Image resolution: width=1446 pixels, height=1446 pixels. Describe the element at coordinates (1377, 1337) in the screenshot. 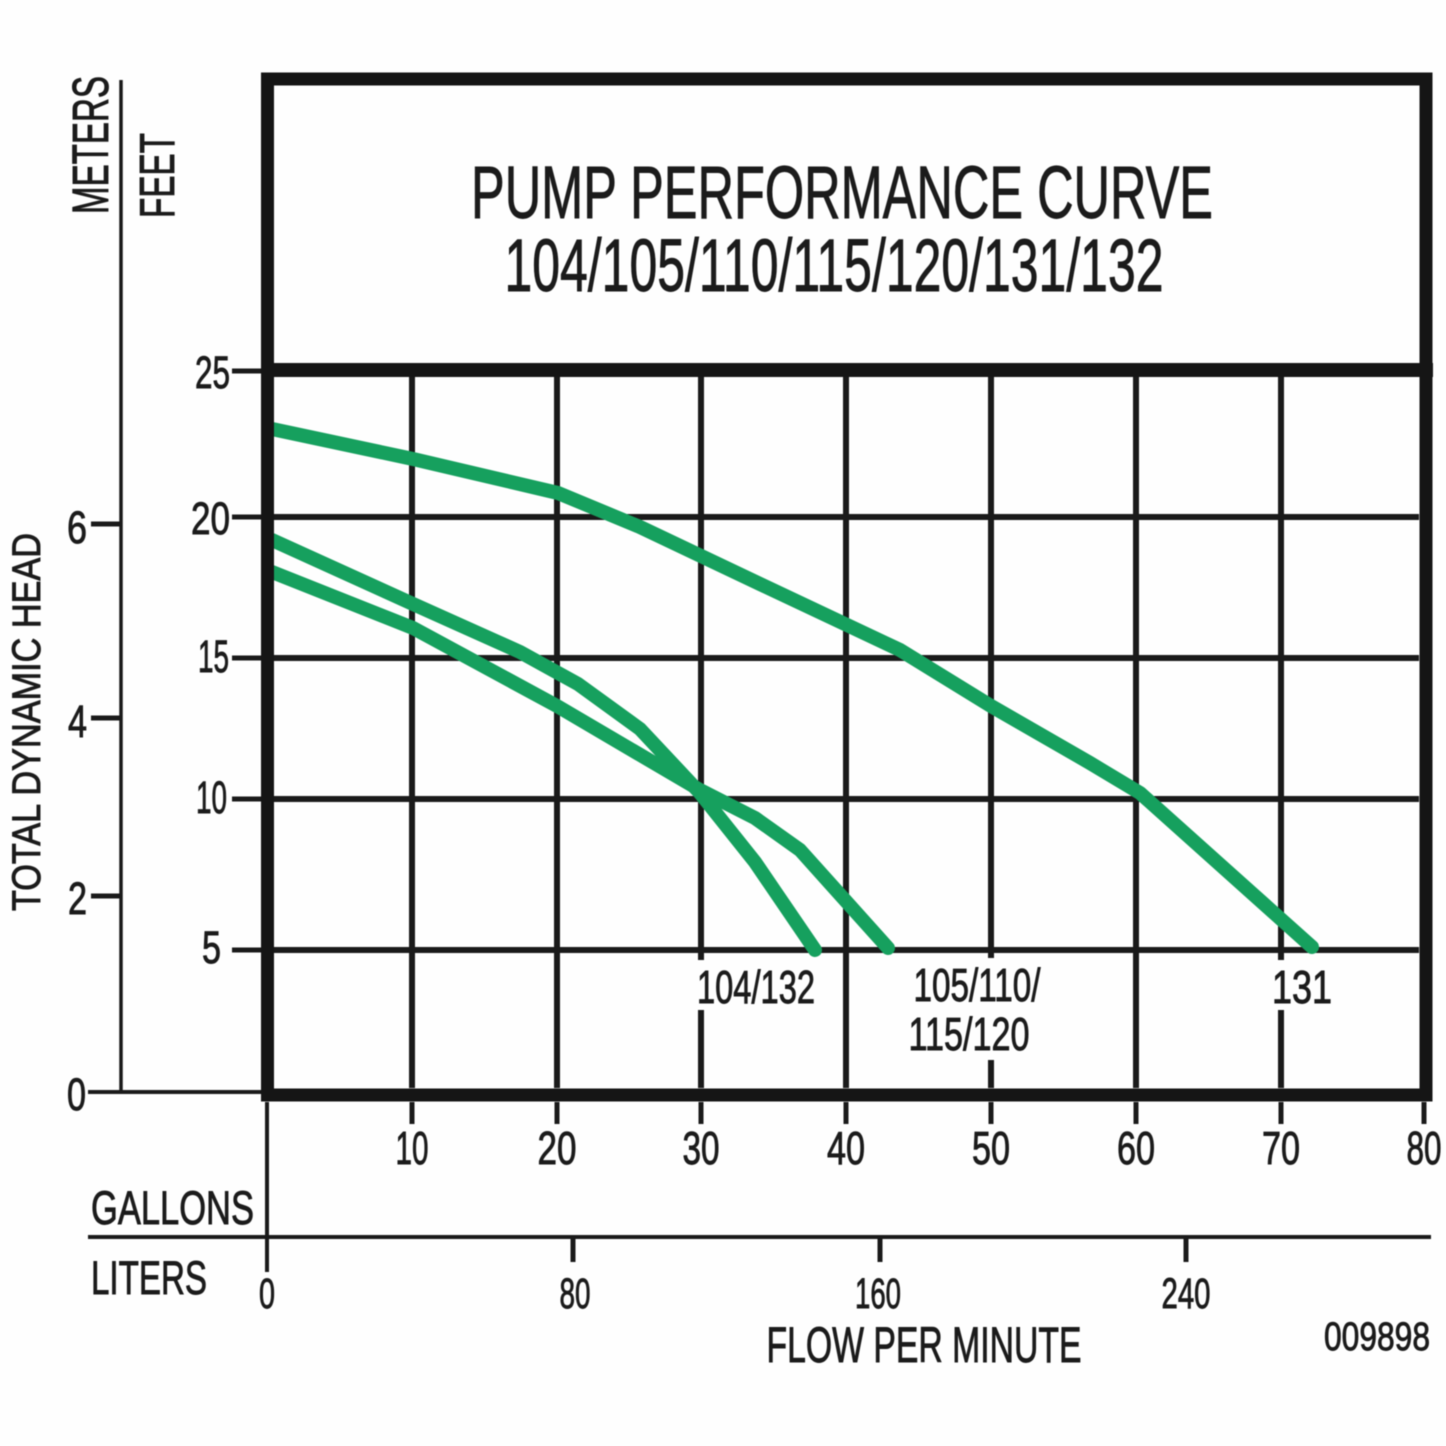

I see `svg-text: 009898` at that location.